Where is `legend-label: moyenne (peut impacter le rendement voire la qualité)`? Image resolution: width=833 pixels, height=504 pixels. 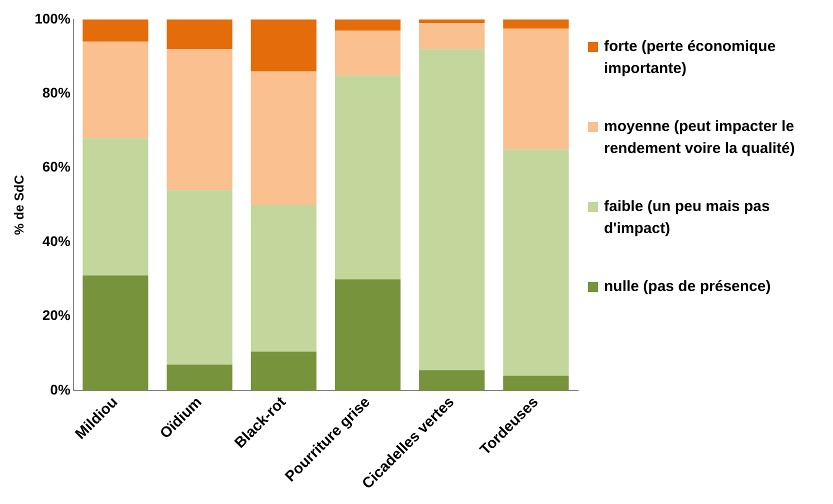 legend-label: moyenne (peut impacter le rendement voire la qualité) is located at coordinates (700, 138).